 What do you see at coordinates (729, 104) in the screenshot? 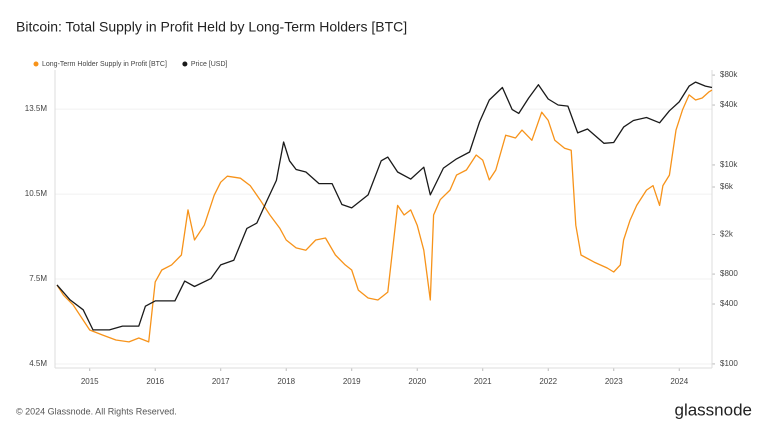
I see `y2-tick-label: $40k` at bounding box center [729, 104].